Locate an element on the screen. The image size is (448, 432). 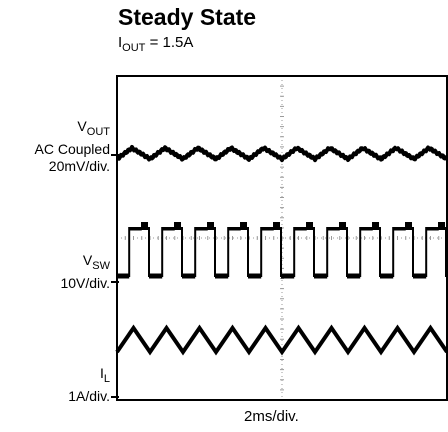
vsw-symbol: VSW is located at coordinates (96, 262).